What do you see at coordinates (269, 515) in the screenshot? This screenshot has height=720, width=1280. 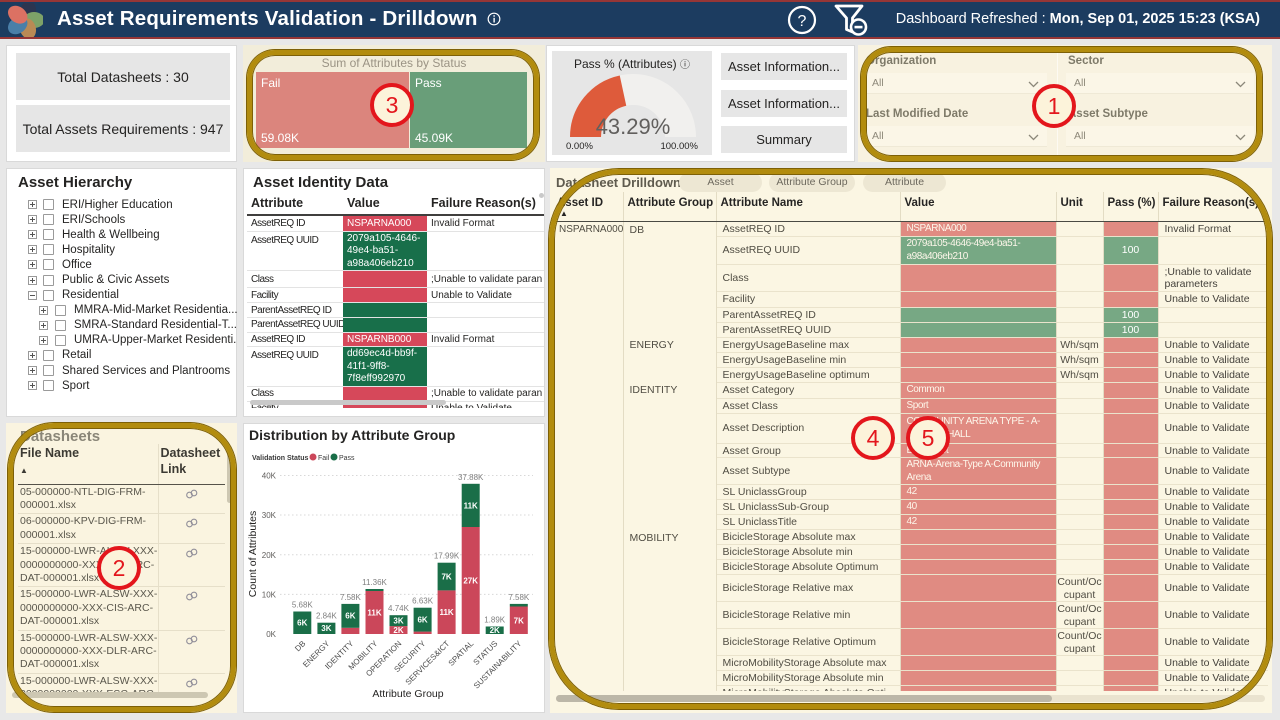 I see `svg-text: 30K` at bounding box center [269, 515].